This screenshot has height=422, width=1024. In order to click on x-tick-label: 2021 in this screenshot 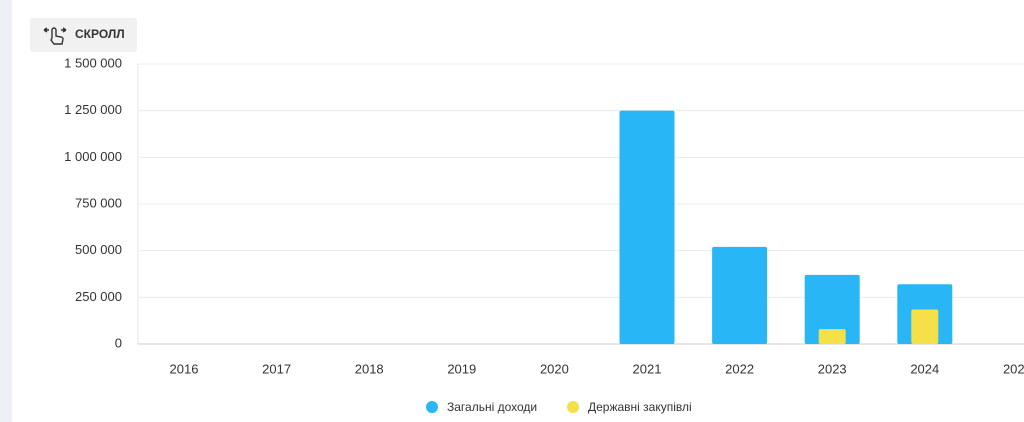, I will do `click(647, 368)`.